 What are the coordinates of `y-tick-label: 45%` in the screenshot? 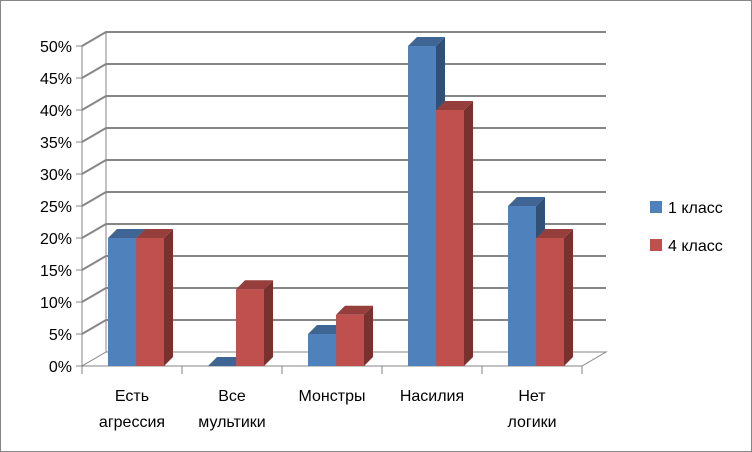 It's located at (56, 79).